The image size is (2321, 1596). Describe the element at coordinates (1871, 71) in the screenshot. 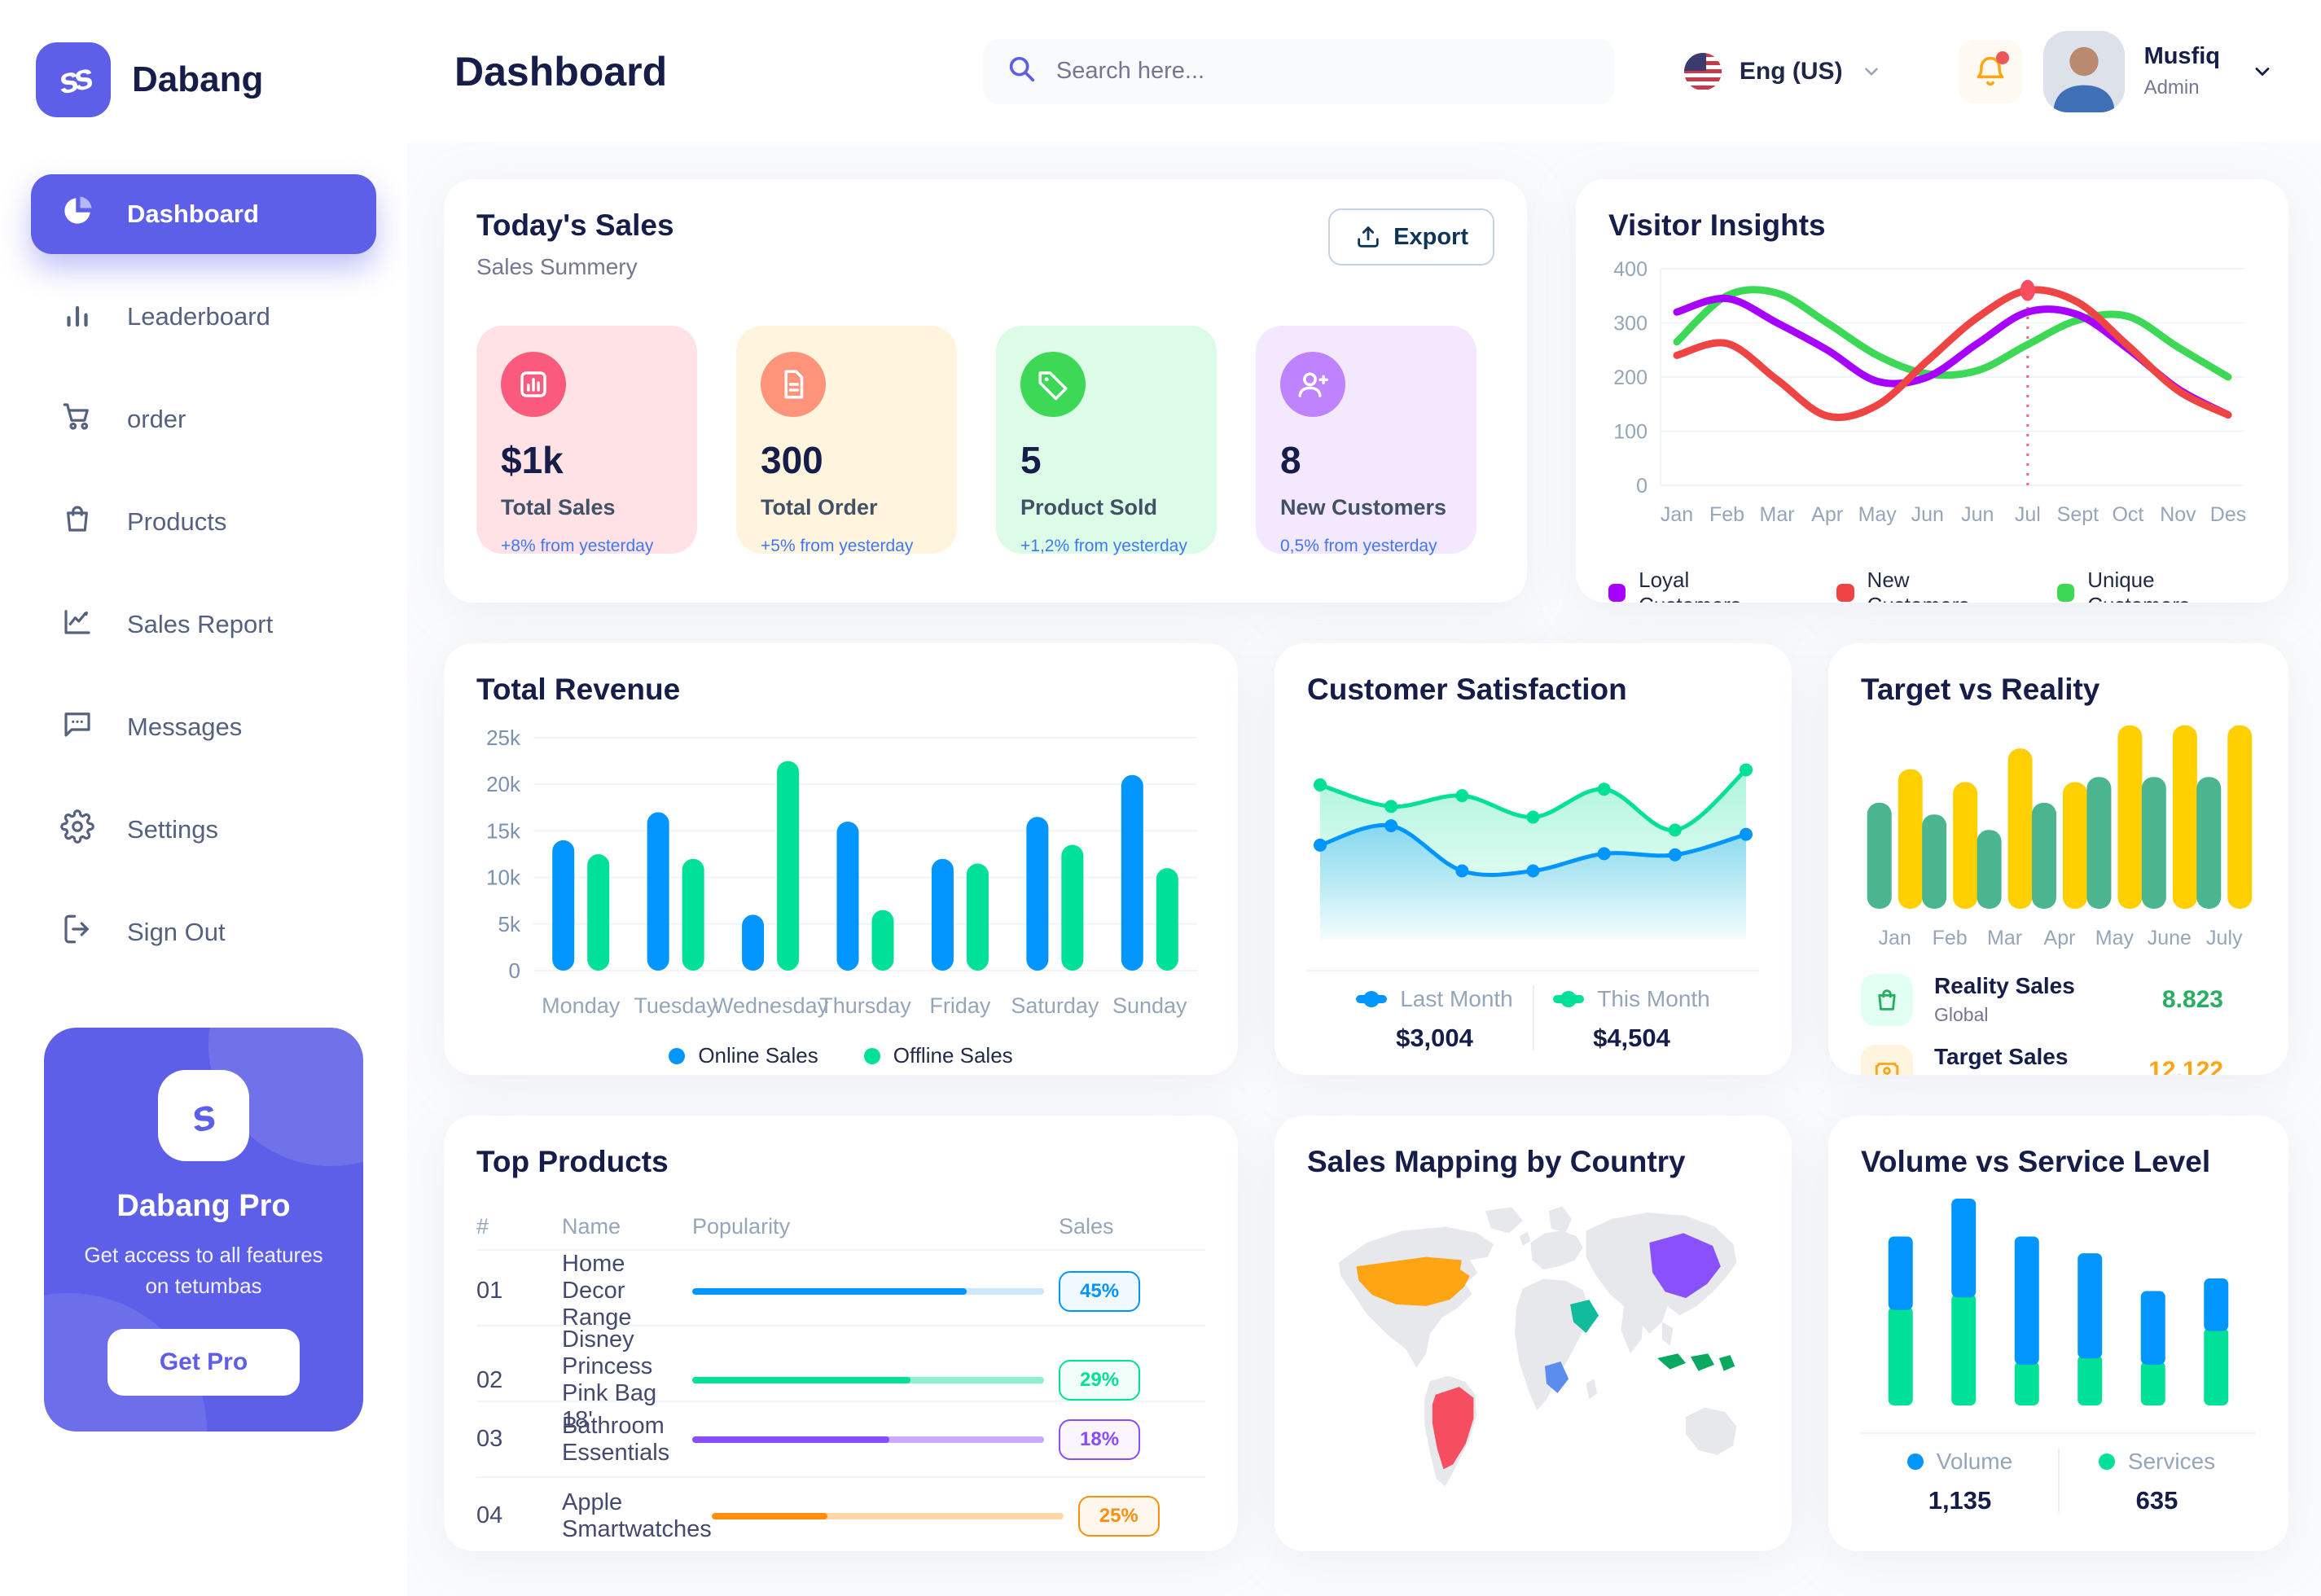

I see `chevron-down-icon` at that location.